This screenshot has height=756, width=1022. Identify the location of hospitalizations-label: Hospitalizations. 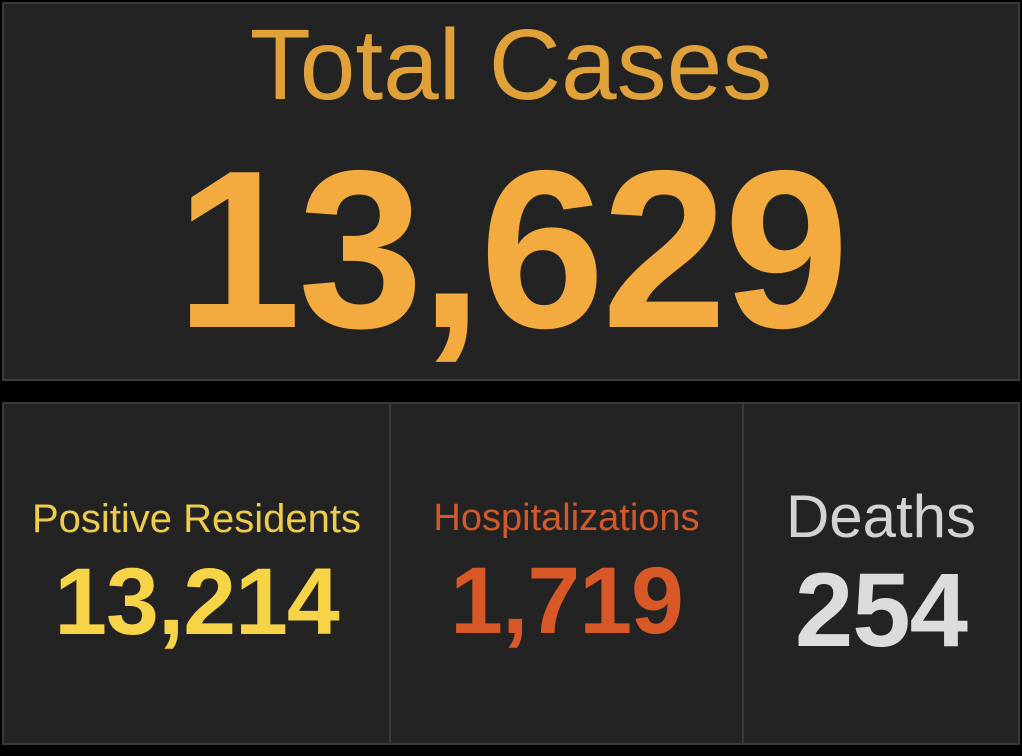
(566, 518).